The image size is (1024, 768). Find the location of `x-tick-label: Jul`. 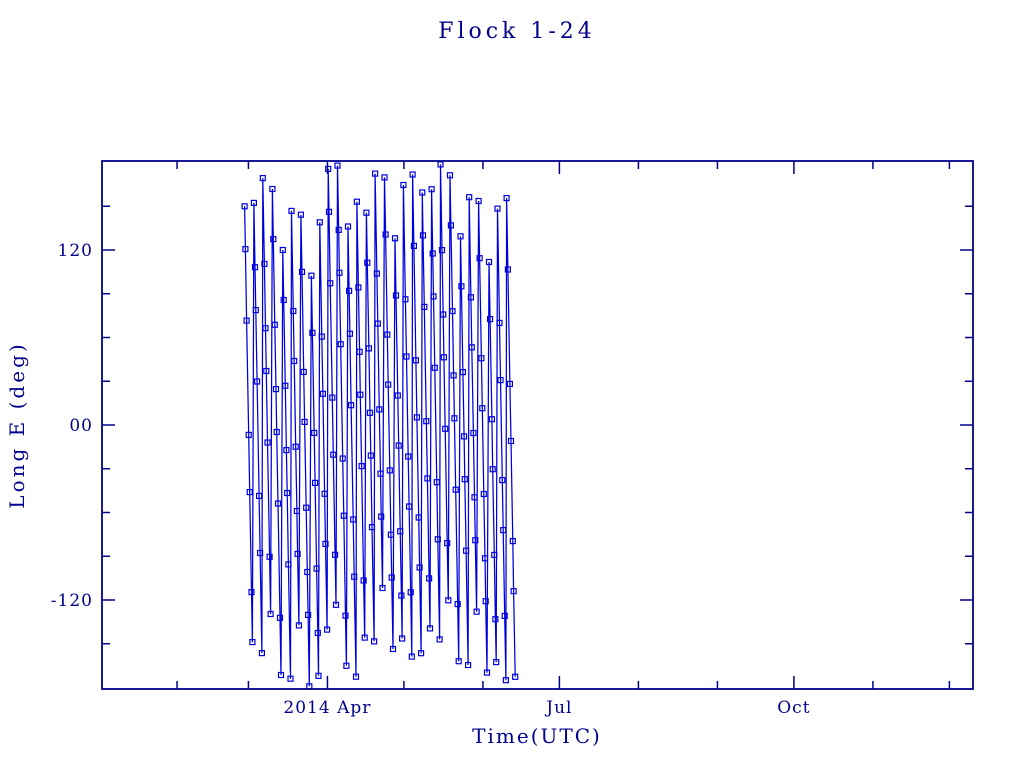

x-tick-label: Jul is located at coordinates (558, 708).